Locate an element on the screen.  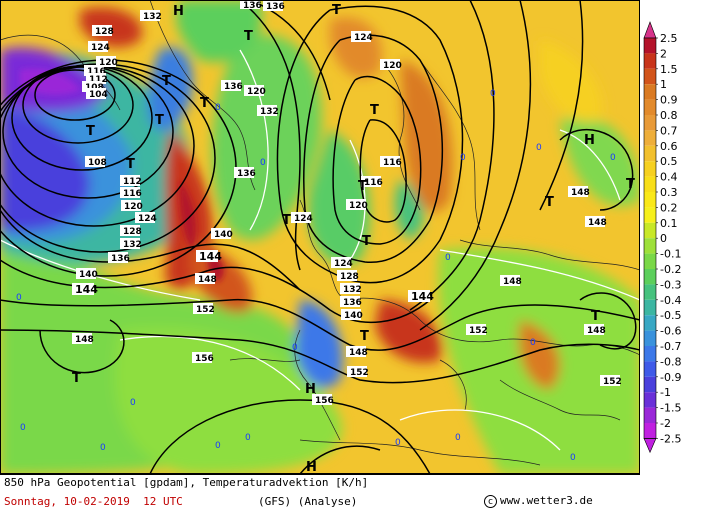
legend-label: -0.1 is located at coordinates (670, 254).